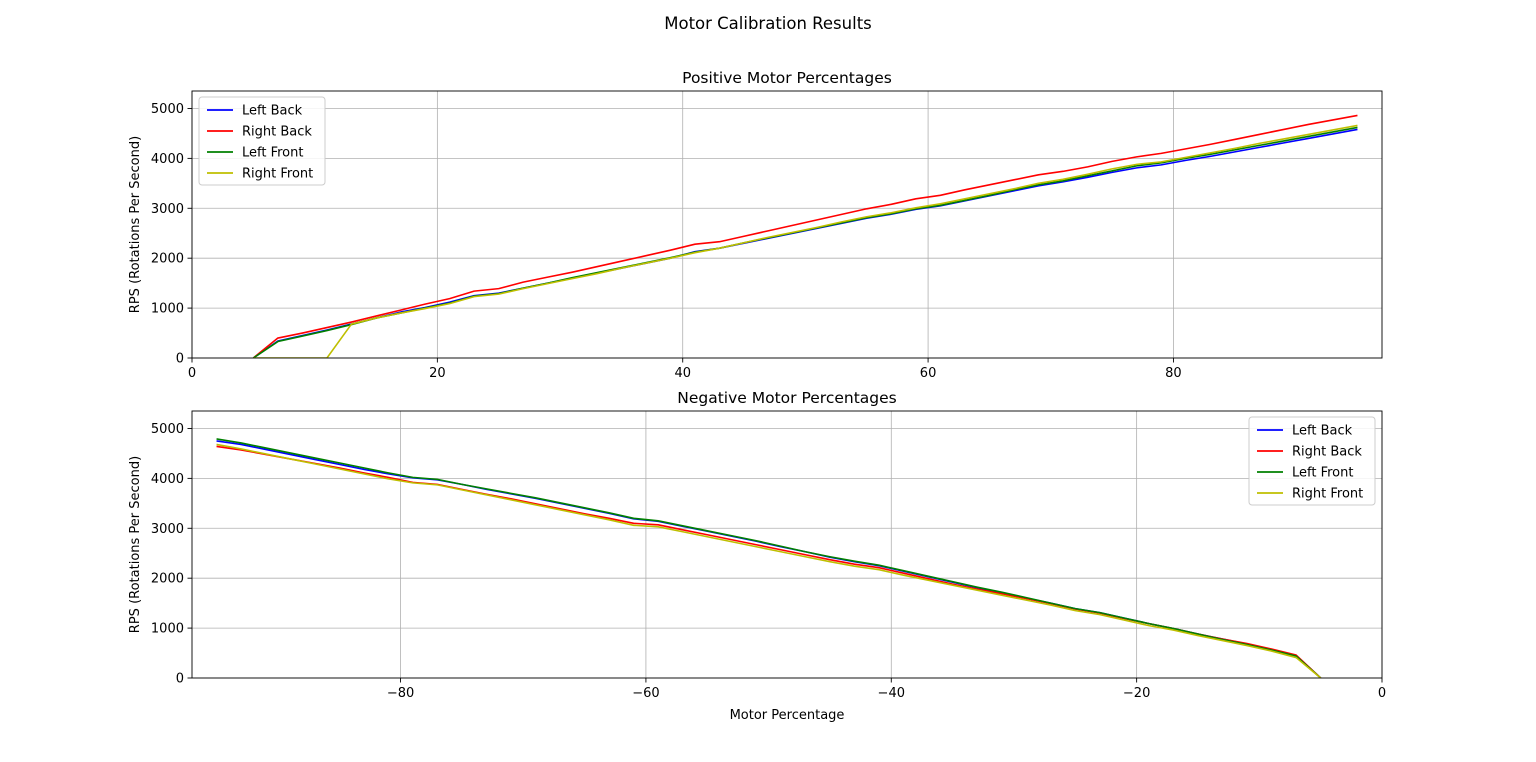  Describe the element at coordinates (928, 373) in the screenshot. I see `x-tick-label: 60` at that location.